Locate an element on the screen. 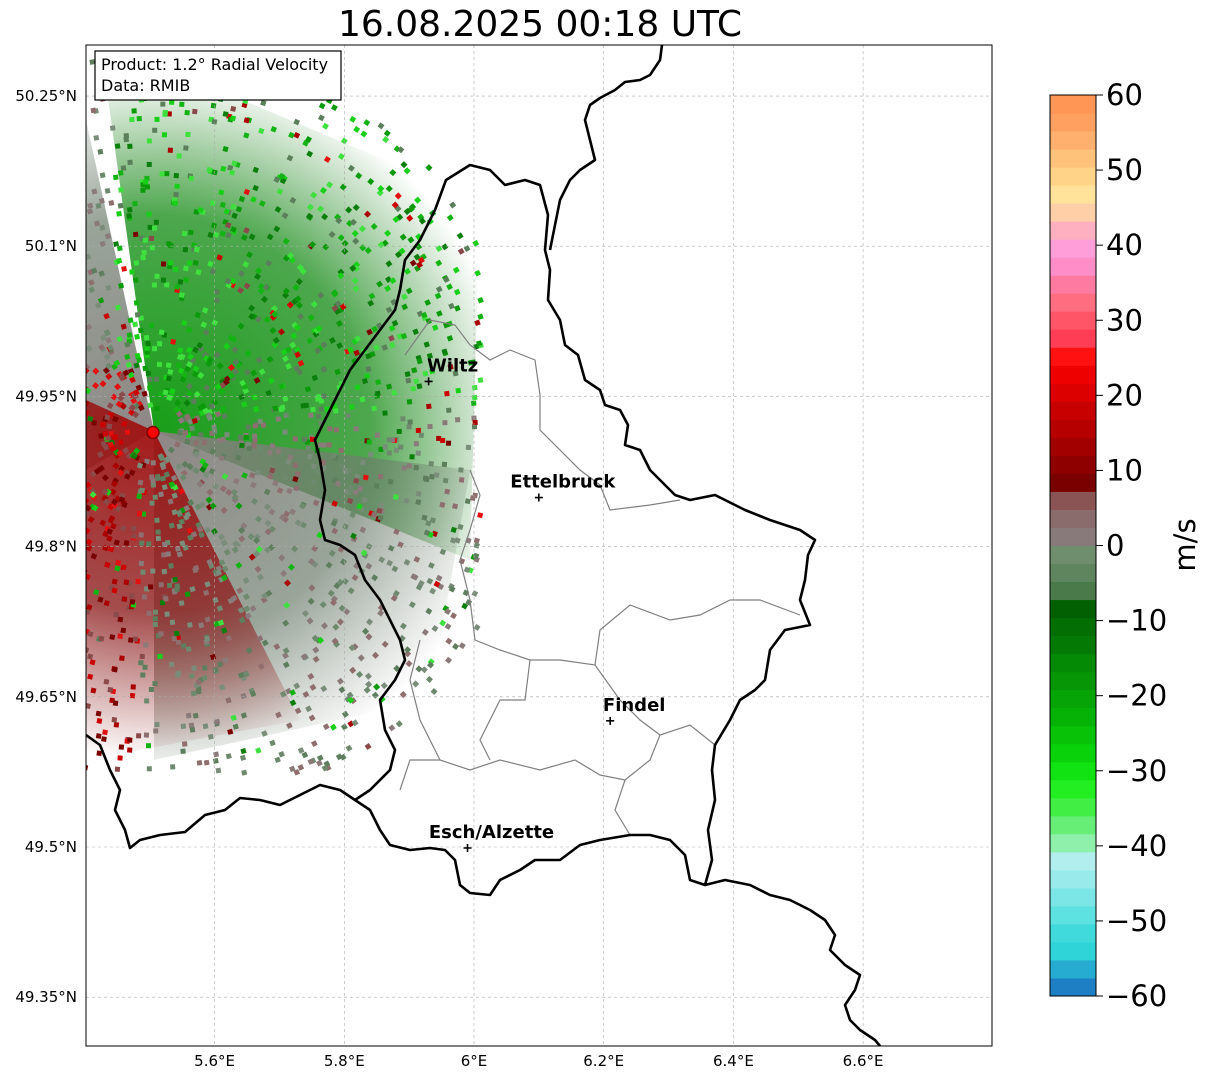 The image size is (1207, 1081). city-marker: Wiltz is located at coordinates (451, 370).